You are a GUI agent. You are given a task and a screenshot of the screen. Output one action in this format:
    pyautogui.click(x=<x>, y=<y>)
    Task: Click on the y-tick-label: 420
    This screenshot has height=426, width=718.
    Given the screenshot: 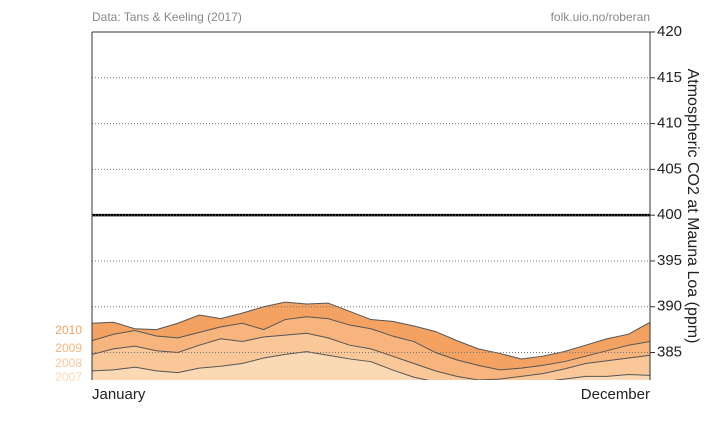 What is the action you would take?
    pyautogui.click(x=669, y=31)
    